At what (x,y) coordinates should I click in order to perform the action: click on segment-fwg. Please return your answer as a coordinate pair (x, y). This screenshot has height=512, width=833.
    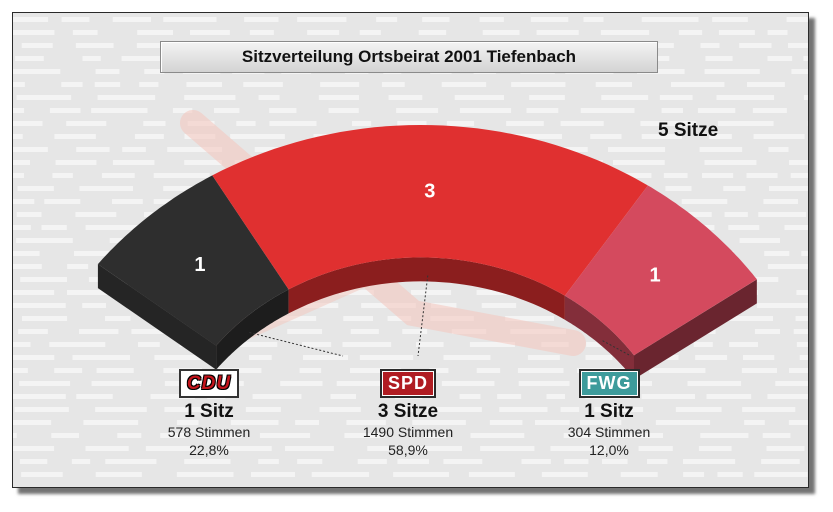
    Looking at the image, I should click on (660, 270).